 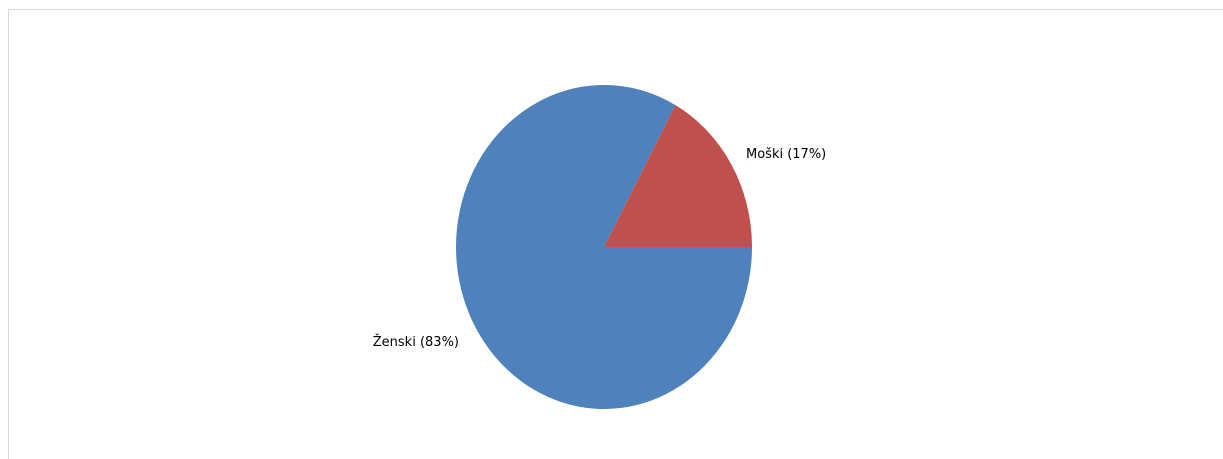 I want to click on slice-label-zenski: Ženski (83%), so click(x=416, y=342).